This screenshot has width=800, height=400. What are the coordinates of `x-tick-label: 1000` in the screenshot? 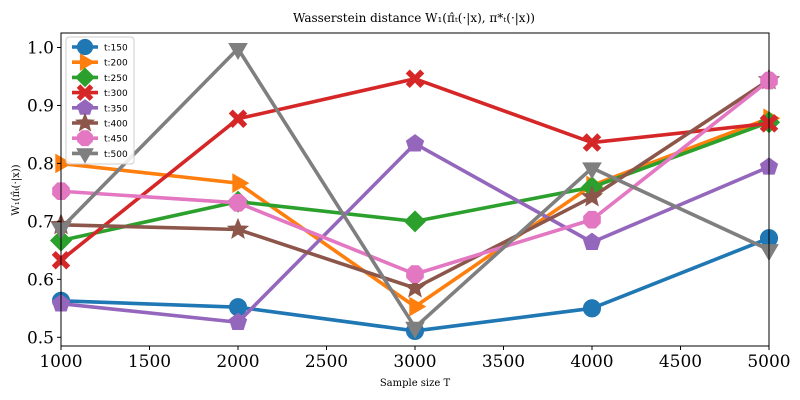 It's located at (60, 362).